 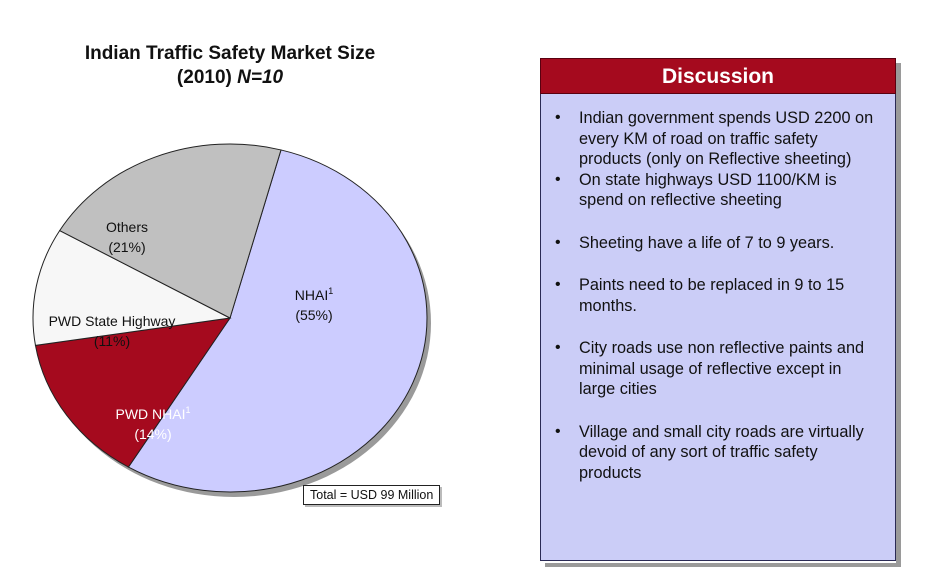 I want to click on pie-slice-pwd-nhai, so click(x=133, y=392).